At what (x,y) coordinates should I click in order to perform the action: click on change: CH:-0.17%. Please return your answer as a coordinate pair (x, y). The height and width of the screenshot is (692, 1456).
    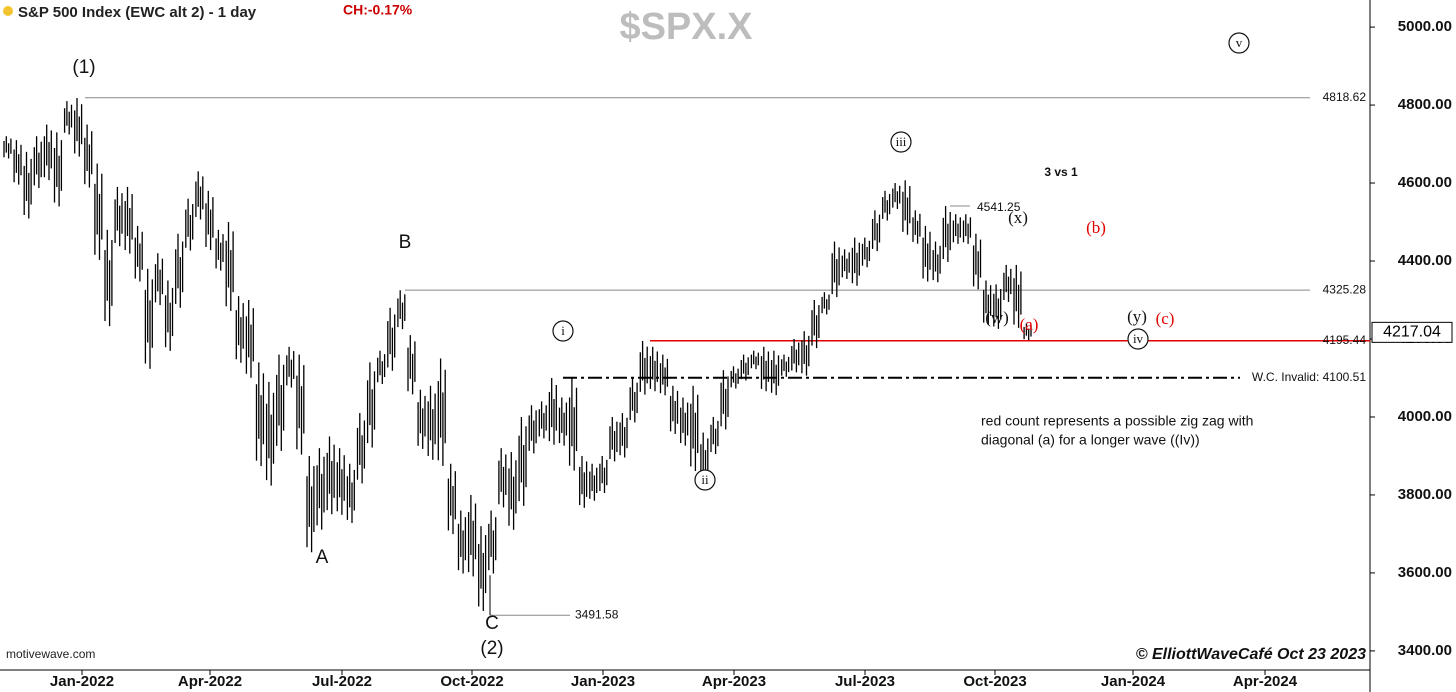
    Looking at the image, I should click on (378, 10).